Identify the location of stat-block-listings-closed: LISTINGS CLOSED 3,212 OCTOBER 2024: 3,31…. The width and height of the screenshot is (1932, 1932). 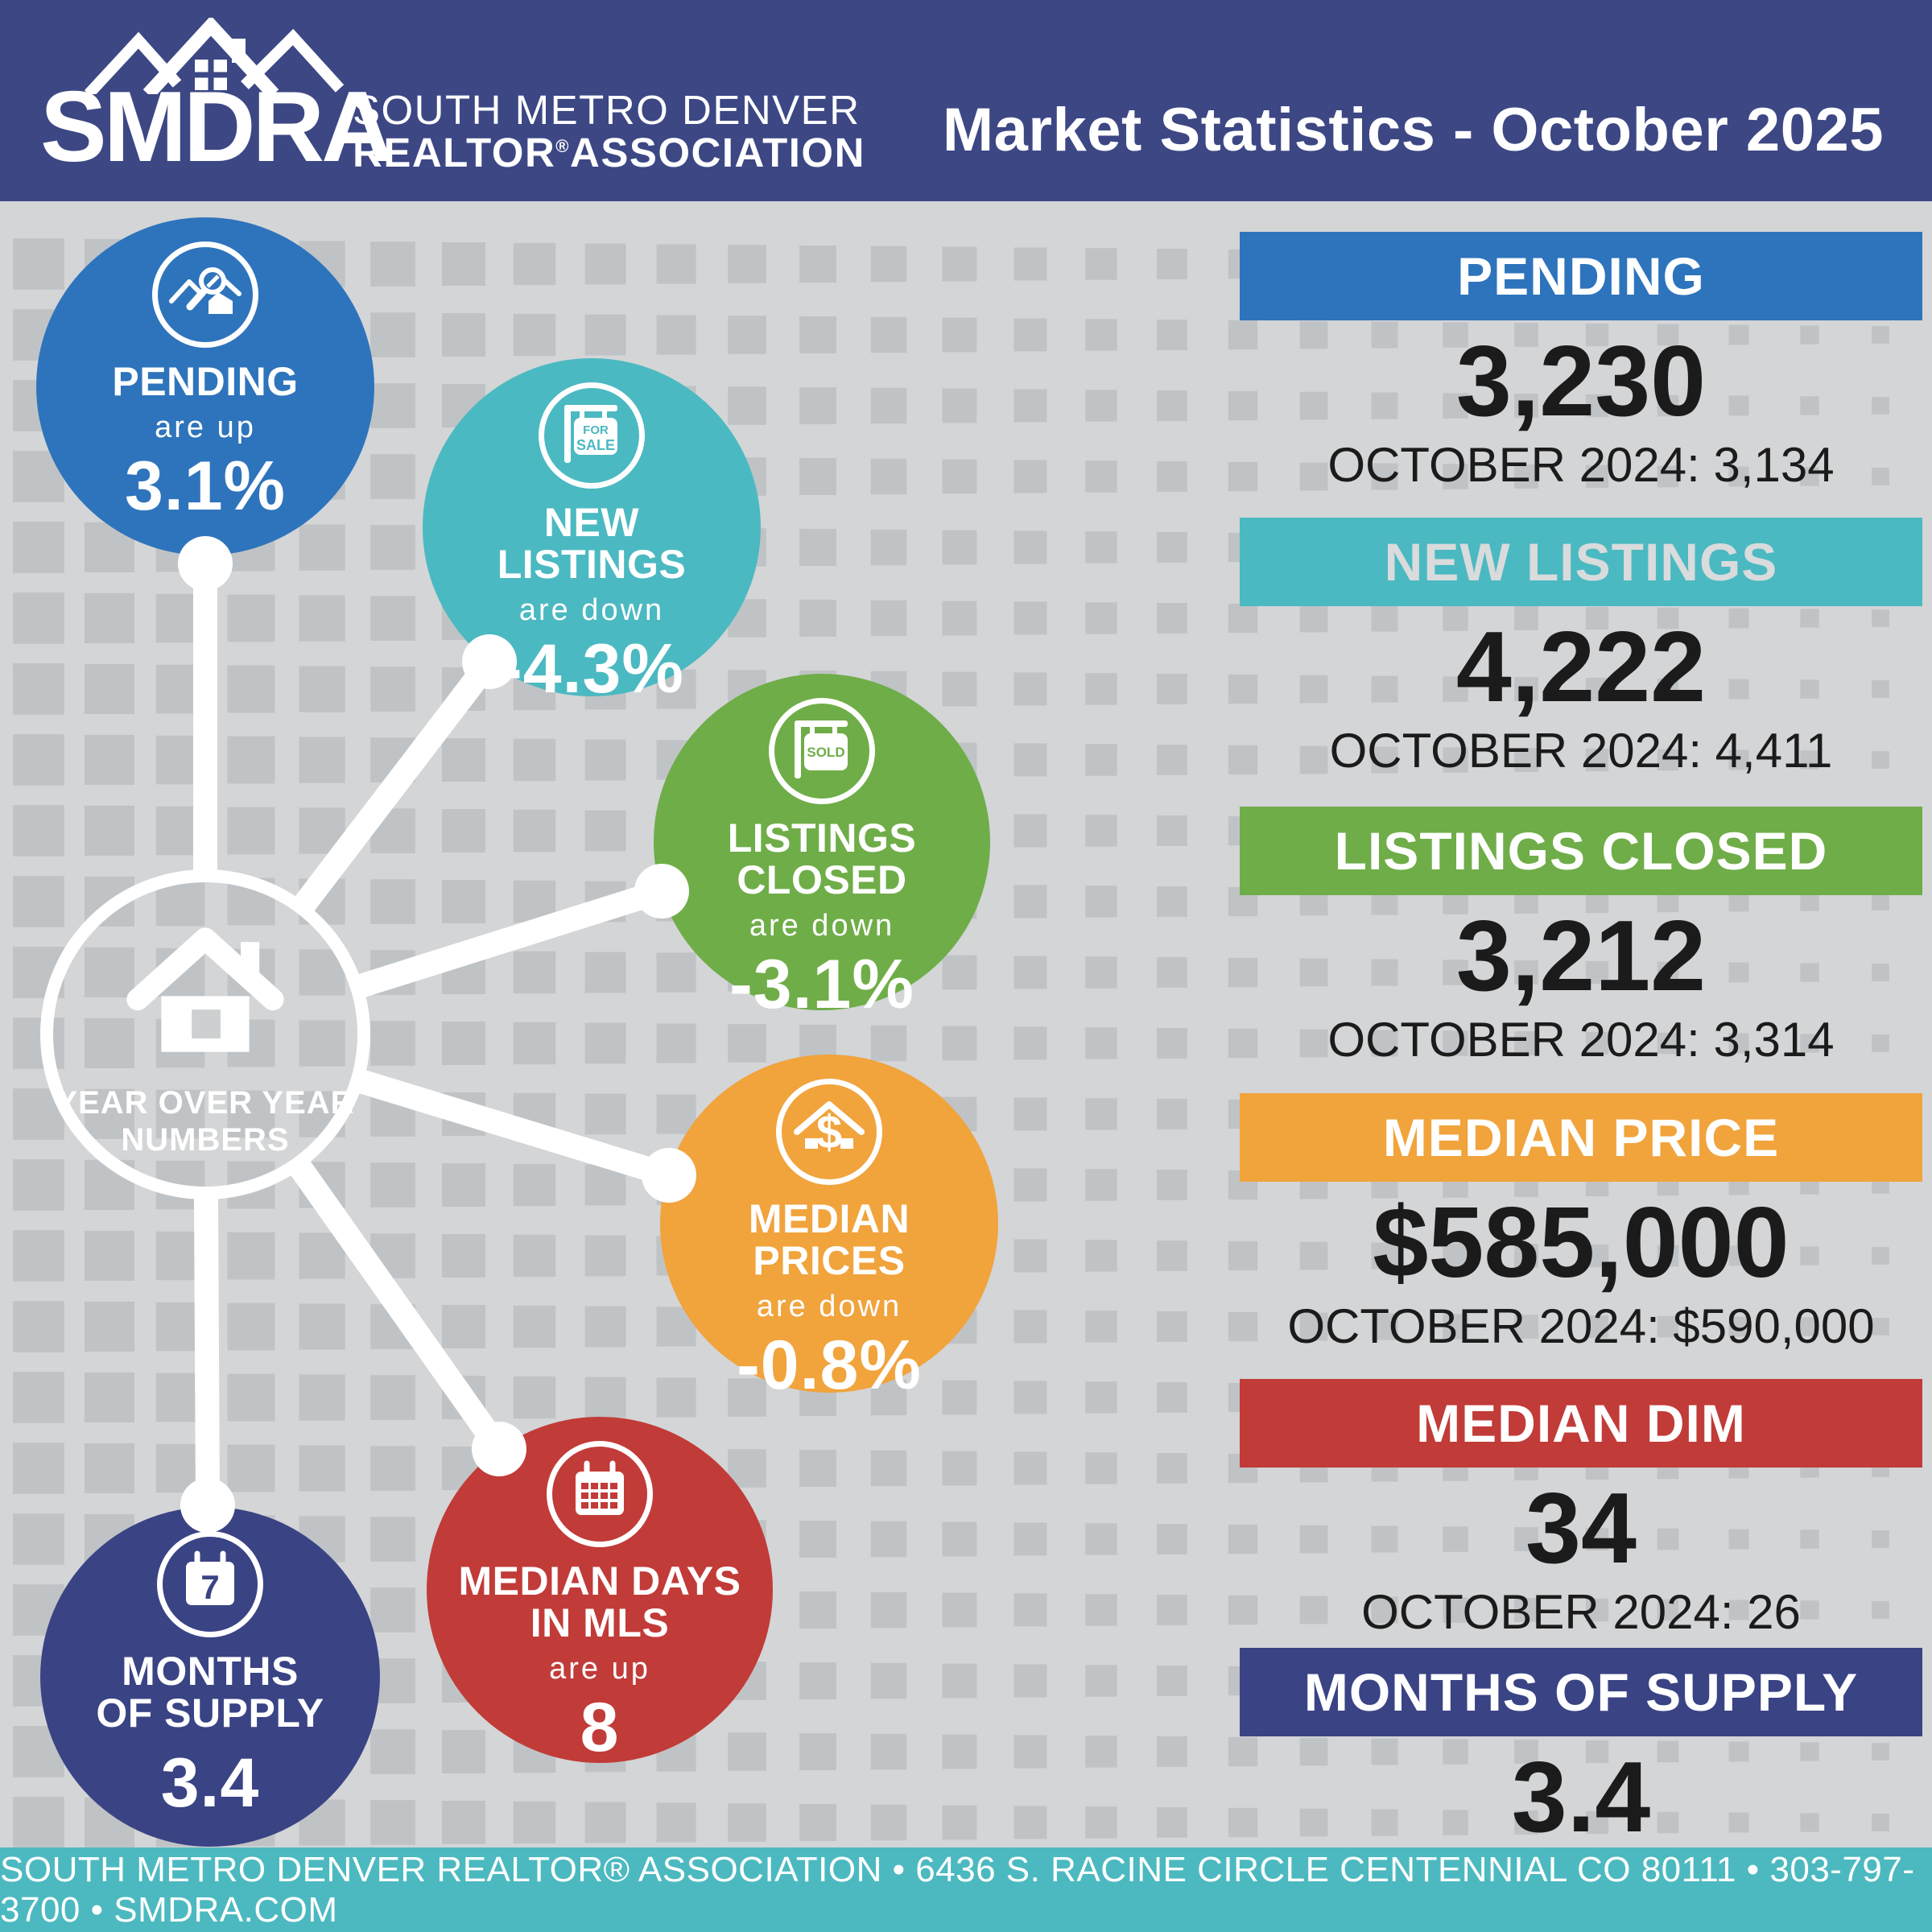
(1581, 935).